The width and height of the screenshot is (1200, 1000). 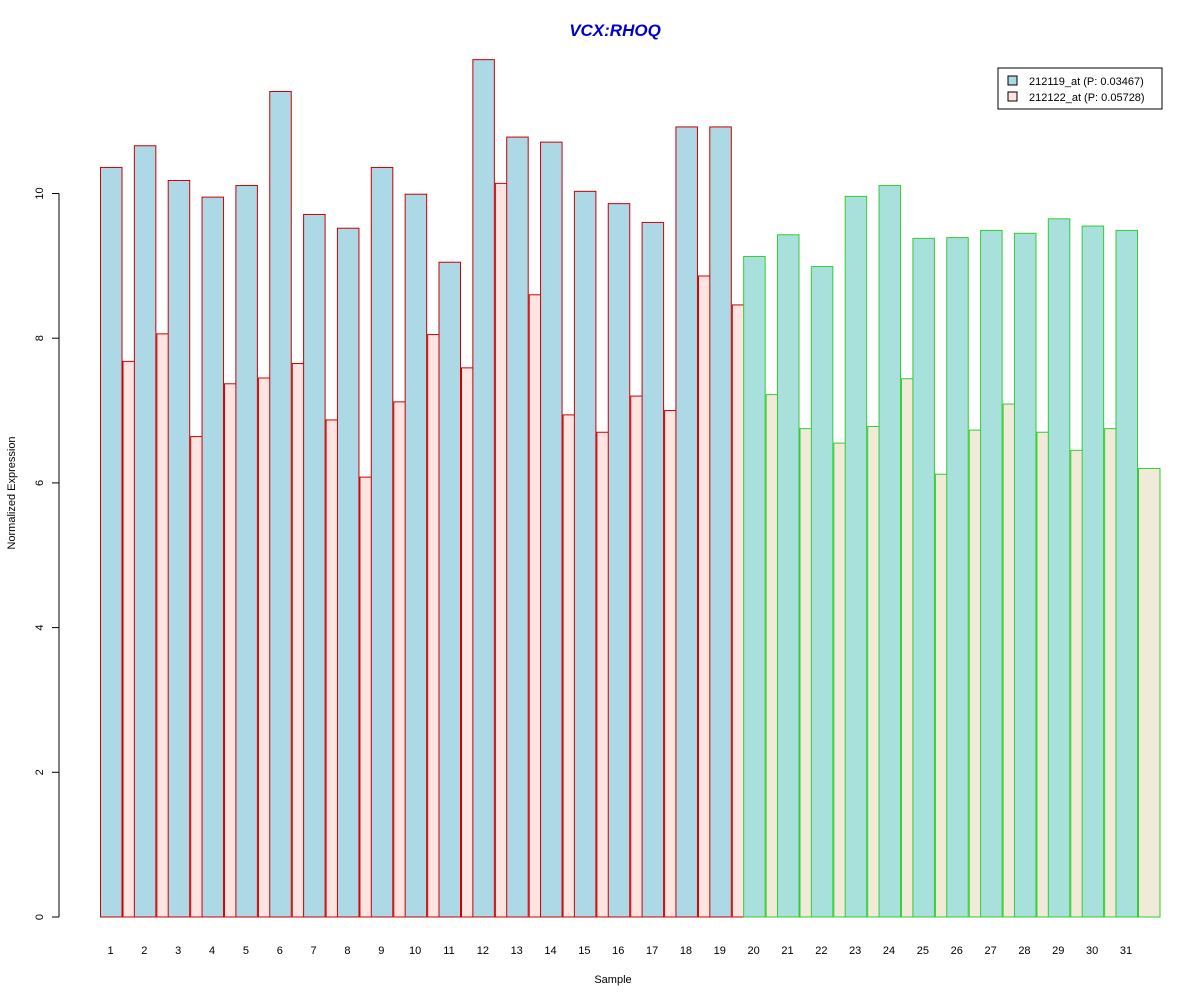 I want to click on x-tick-label: 29, so click(x=1058, y=951).